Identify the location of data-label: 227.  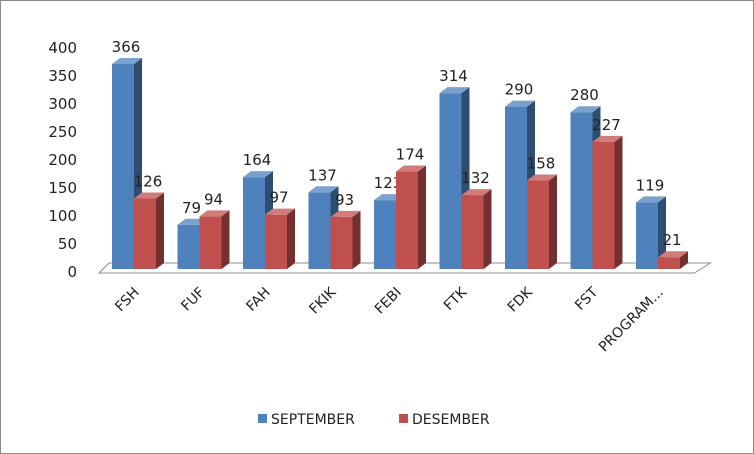
(606, 125).